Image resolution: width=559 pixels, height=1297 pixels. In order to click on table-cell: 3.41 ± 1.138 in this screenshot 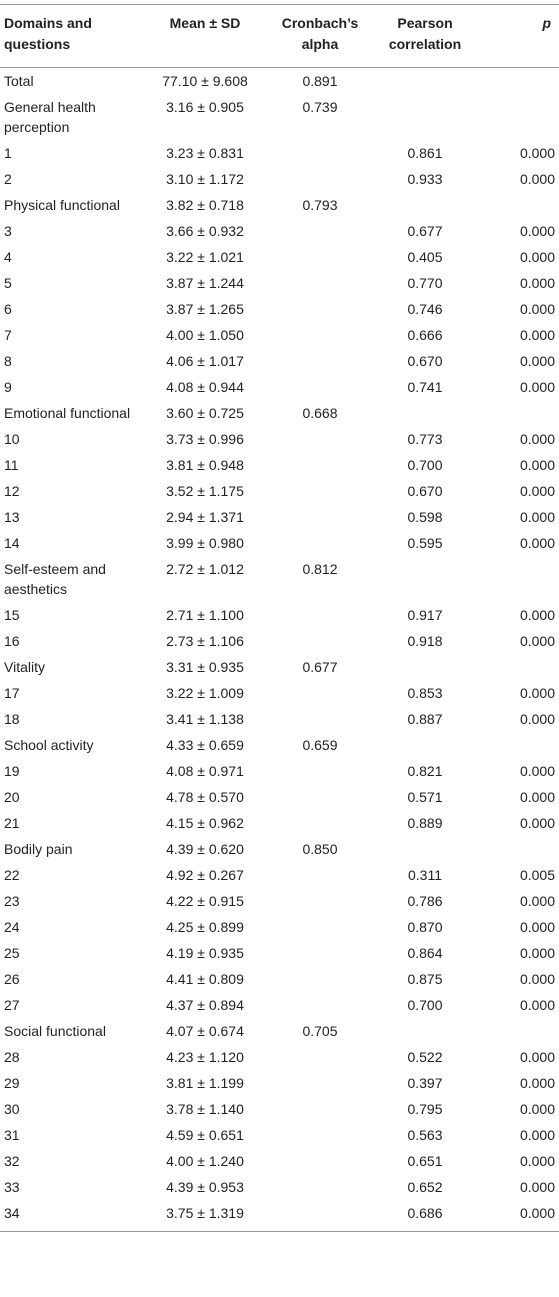, I will do `click(205, 719)`.